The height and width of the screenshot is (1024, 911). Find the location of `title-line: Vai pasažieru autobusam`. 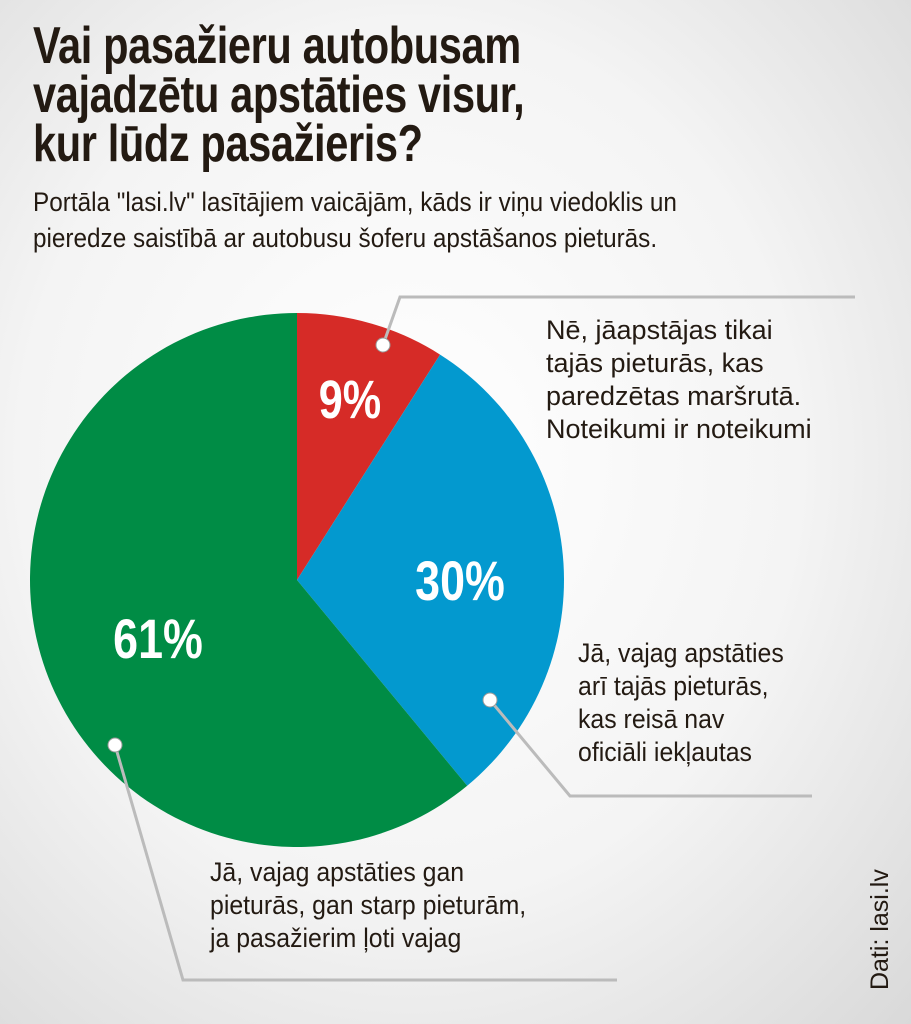

title-line: Vai pasažieru autobusam is located at coordinates (277, 46).